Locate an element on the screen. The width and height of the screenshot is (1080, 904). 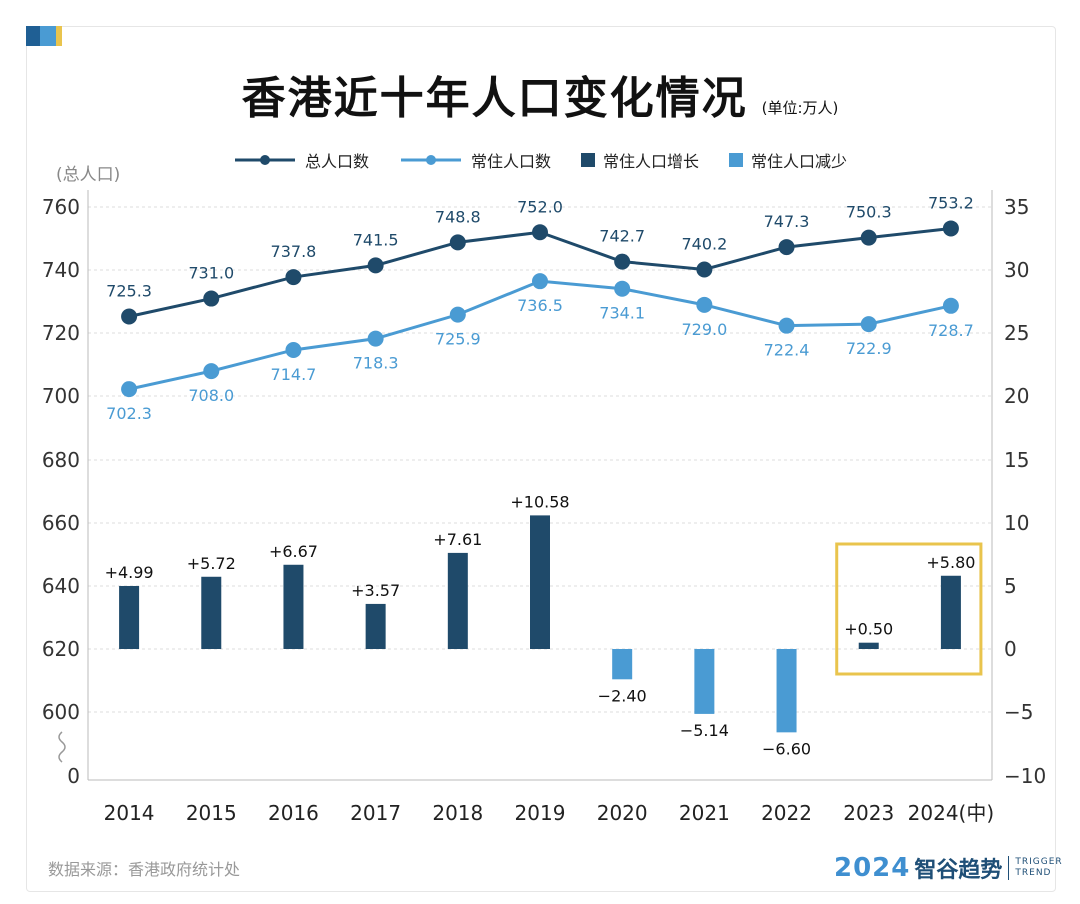
total-value-label: 740.2 is located at coordinates (704, 243).